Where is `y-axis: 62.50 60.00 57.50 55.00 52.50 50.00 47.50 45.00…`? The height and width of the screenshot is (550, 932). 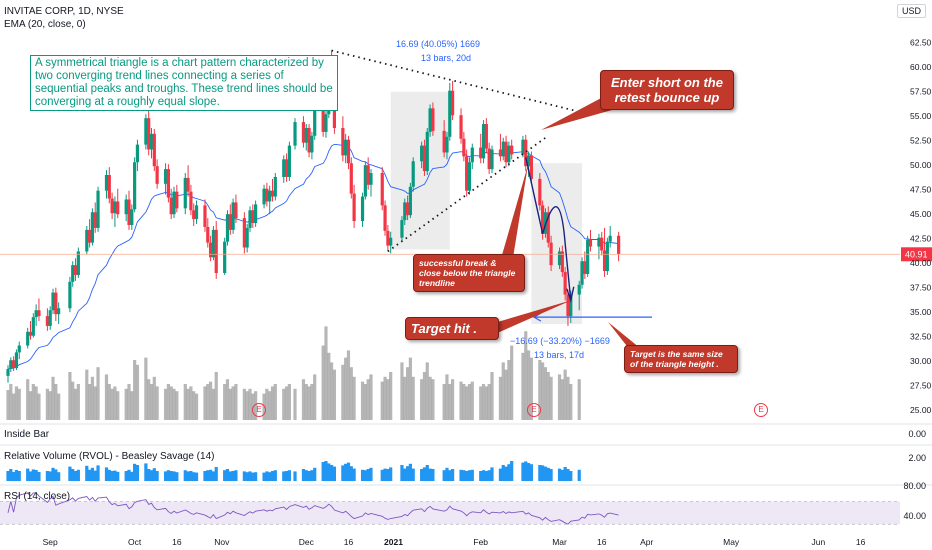
y-axis: 62.50 60.00 57.50 55.00 52.50 50.00 47.50 45.00… is located at coordinates (921, 227).